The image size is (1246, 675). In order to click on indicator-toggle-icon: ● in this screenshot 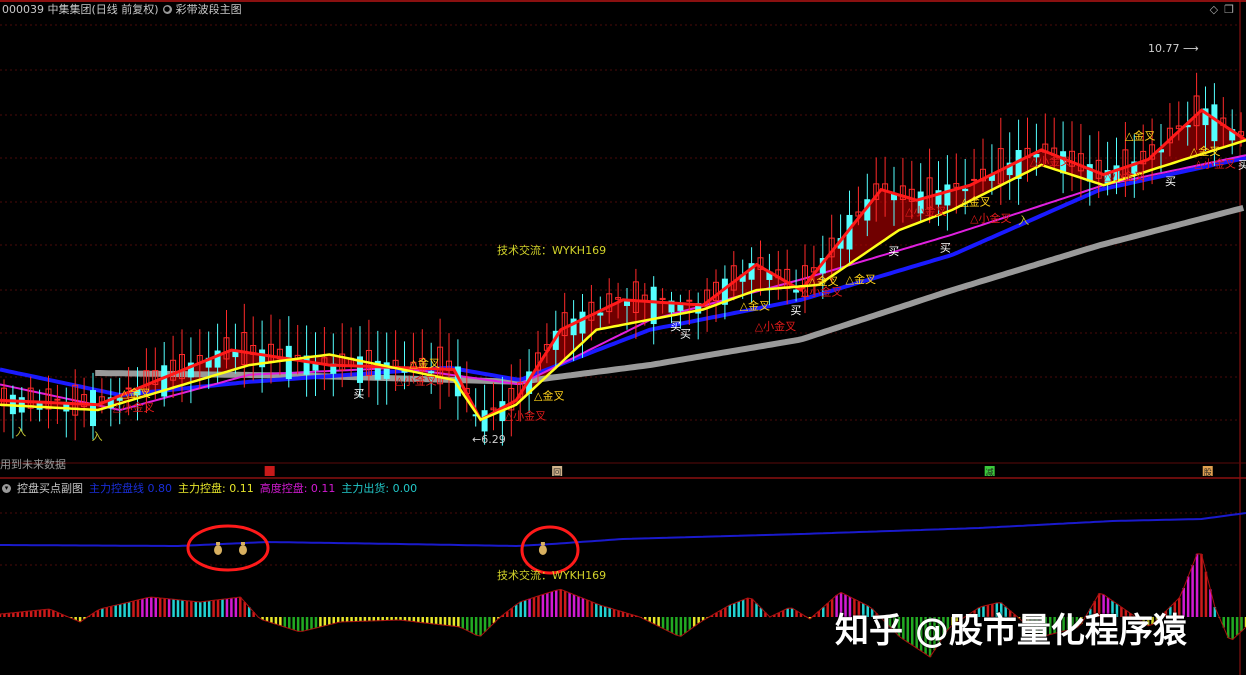, I will do `click(167, 9)`.